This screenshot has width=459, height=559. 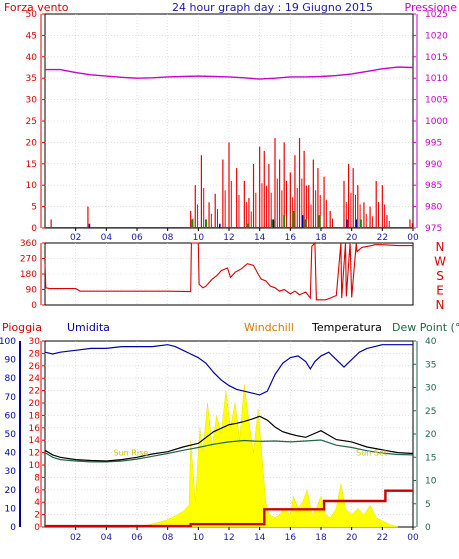 What do you see at coordinates (35, 466) in the screenshot?
I see `temp-left-ytick-label: 10` at bounding box center [35, 466].